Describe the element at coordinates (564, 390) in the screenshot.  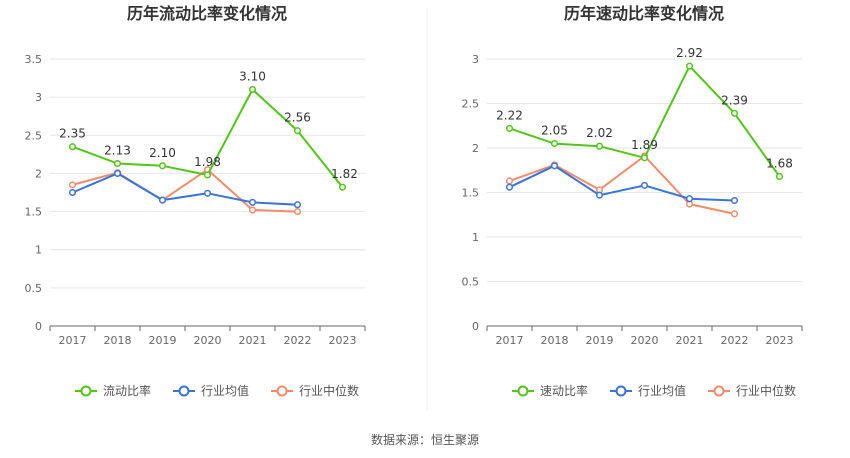
I see `legend-label: 速动比率` at that location.